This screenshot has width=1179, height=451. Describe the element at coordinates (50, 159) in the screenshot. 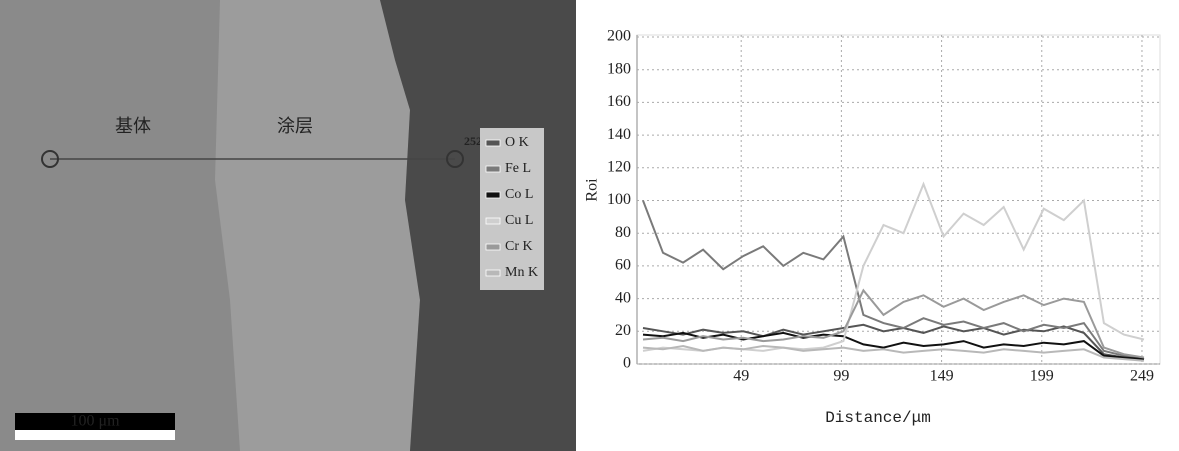

I see `scan-start` at that location.